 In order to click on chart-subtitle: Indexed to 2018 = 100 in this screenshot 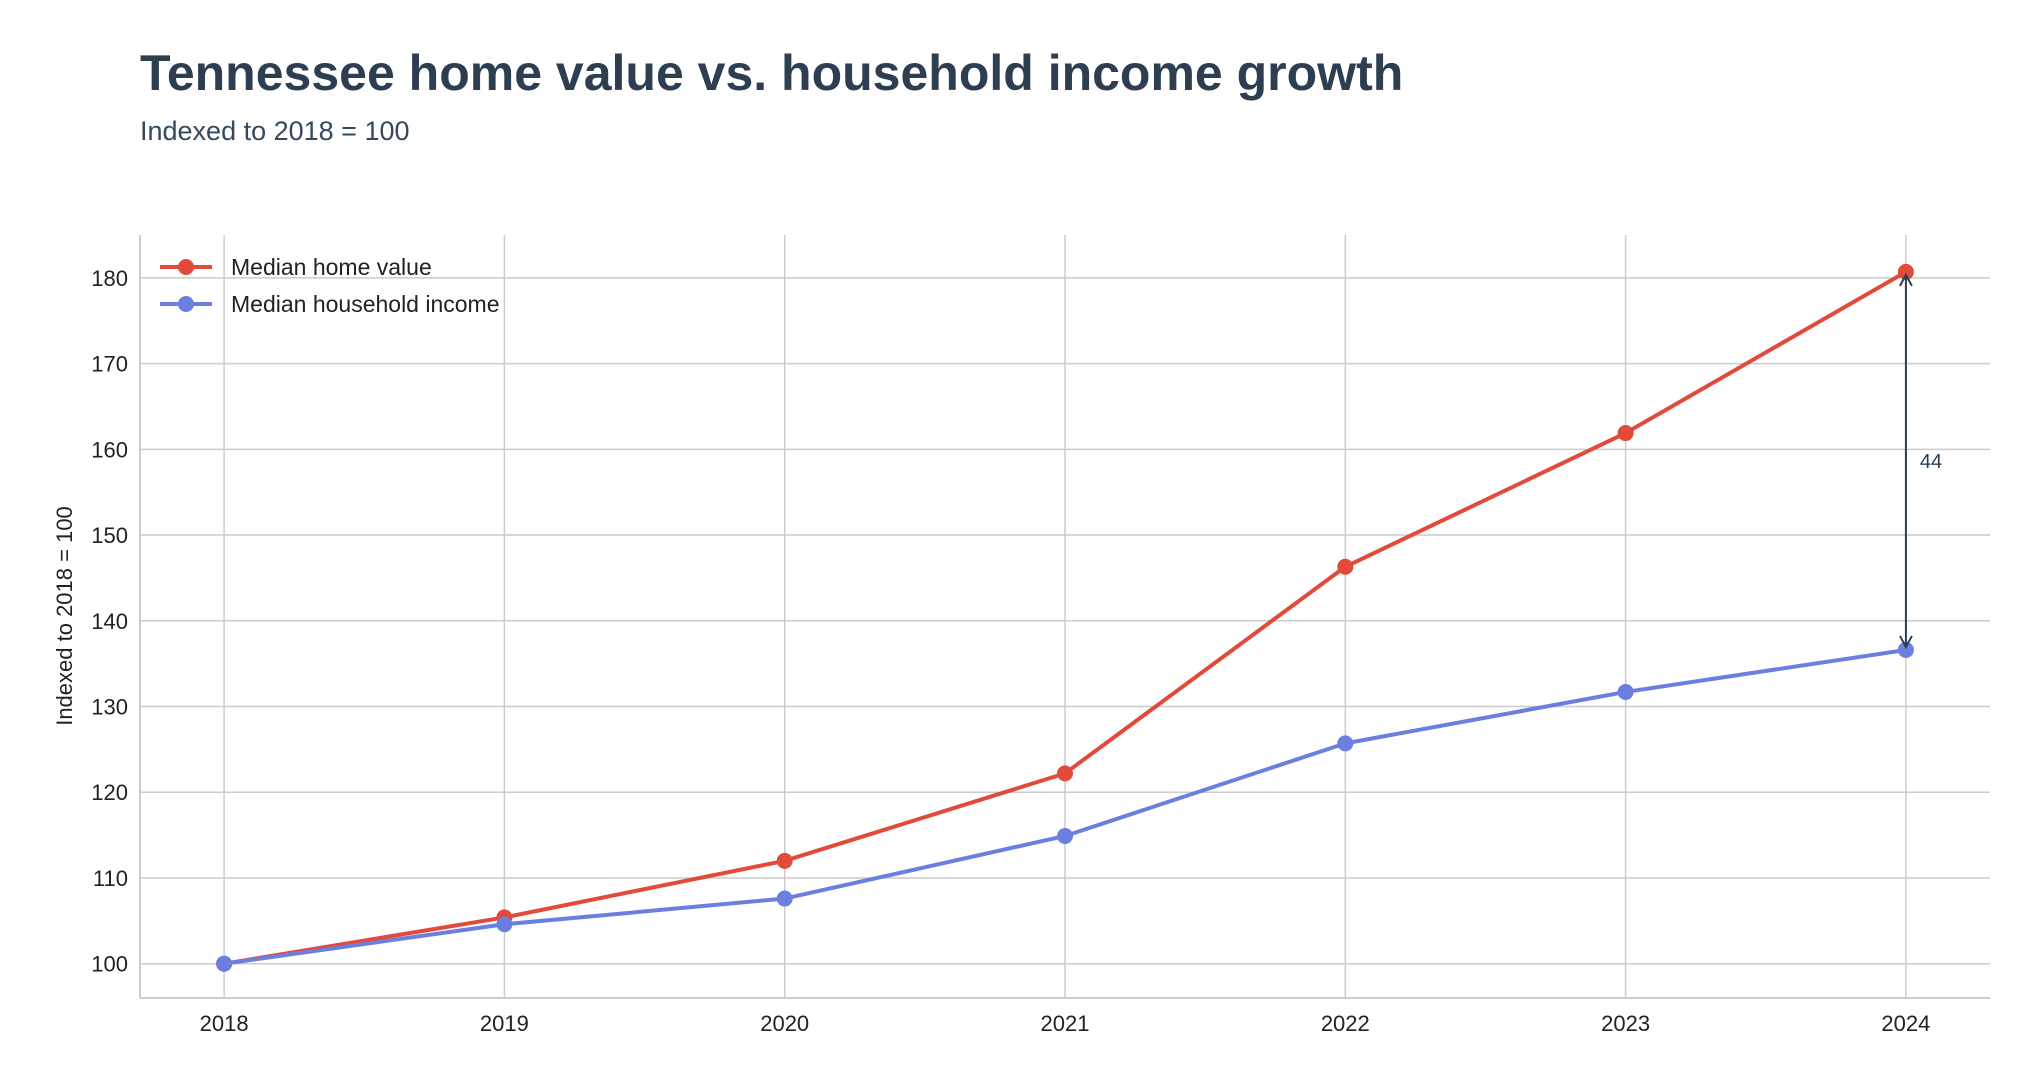, I will do `click(275, 131)`.